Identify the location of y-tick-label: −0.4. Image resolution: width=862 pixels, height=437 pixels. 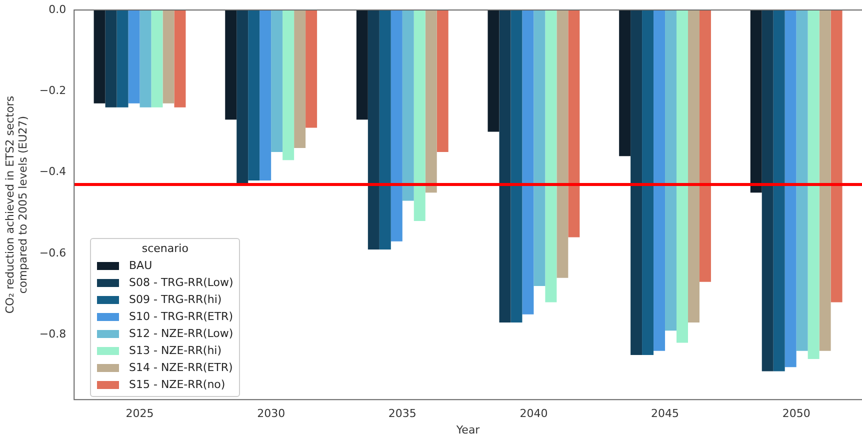
(52, 171).